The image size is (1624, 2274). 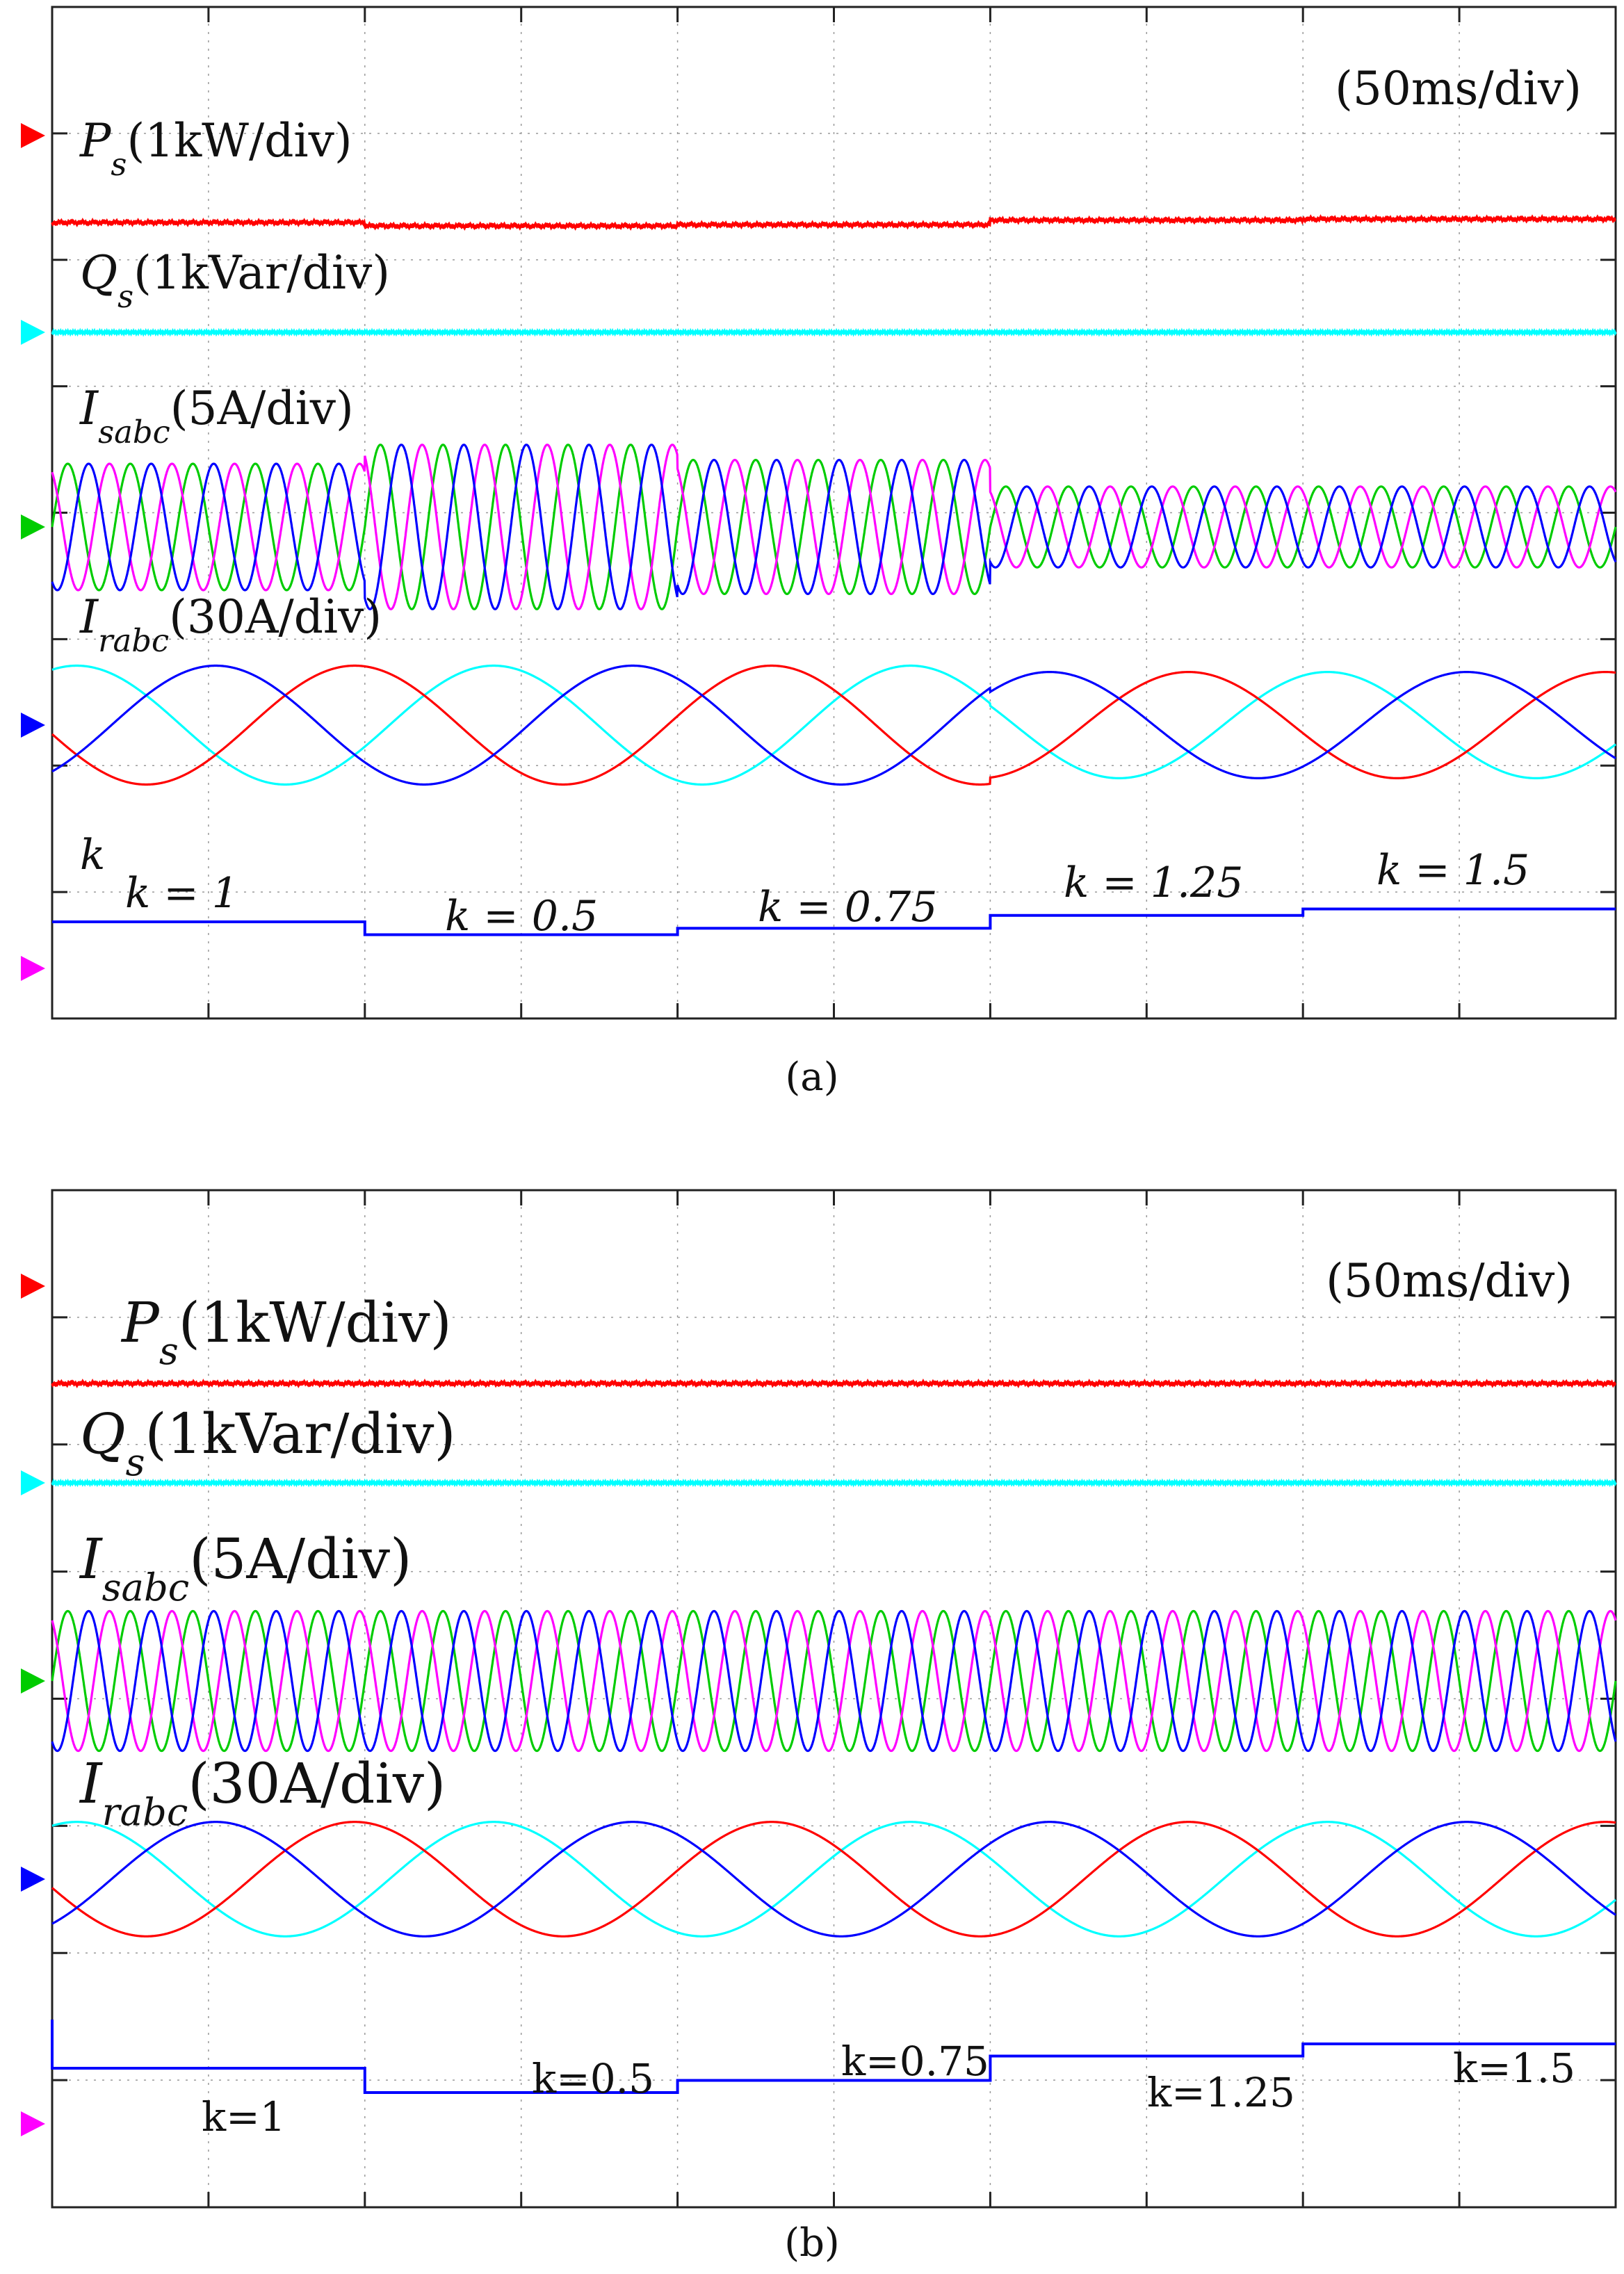 I want to click on k-value-label: k=1.25, so click(x=1221, y=2092).